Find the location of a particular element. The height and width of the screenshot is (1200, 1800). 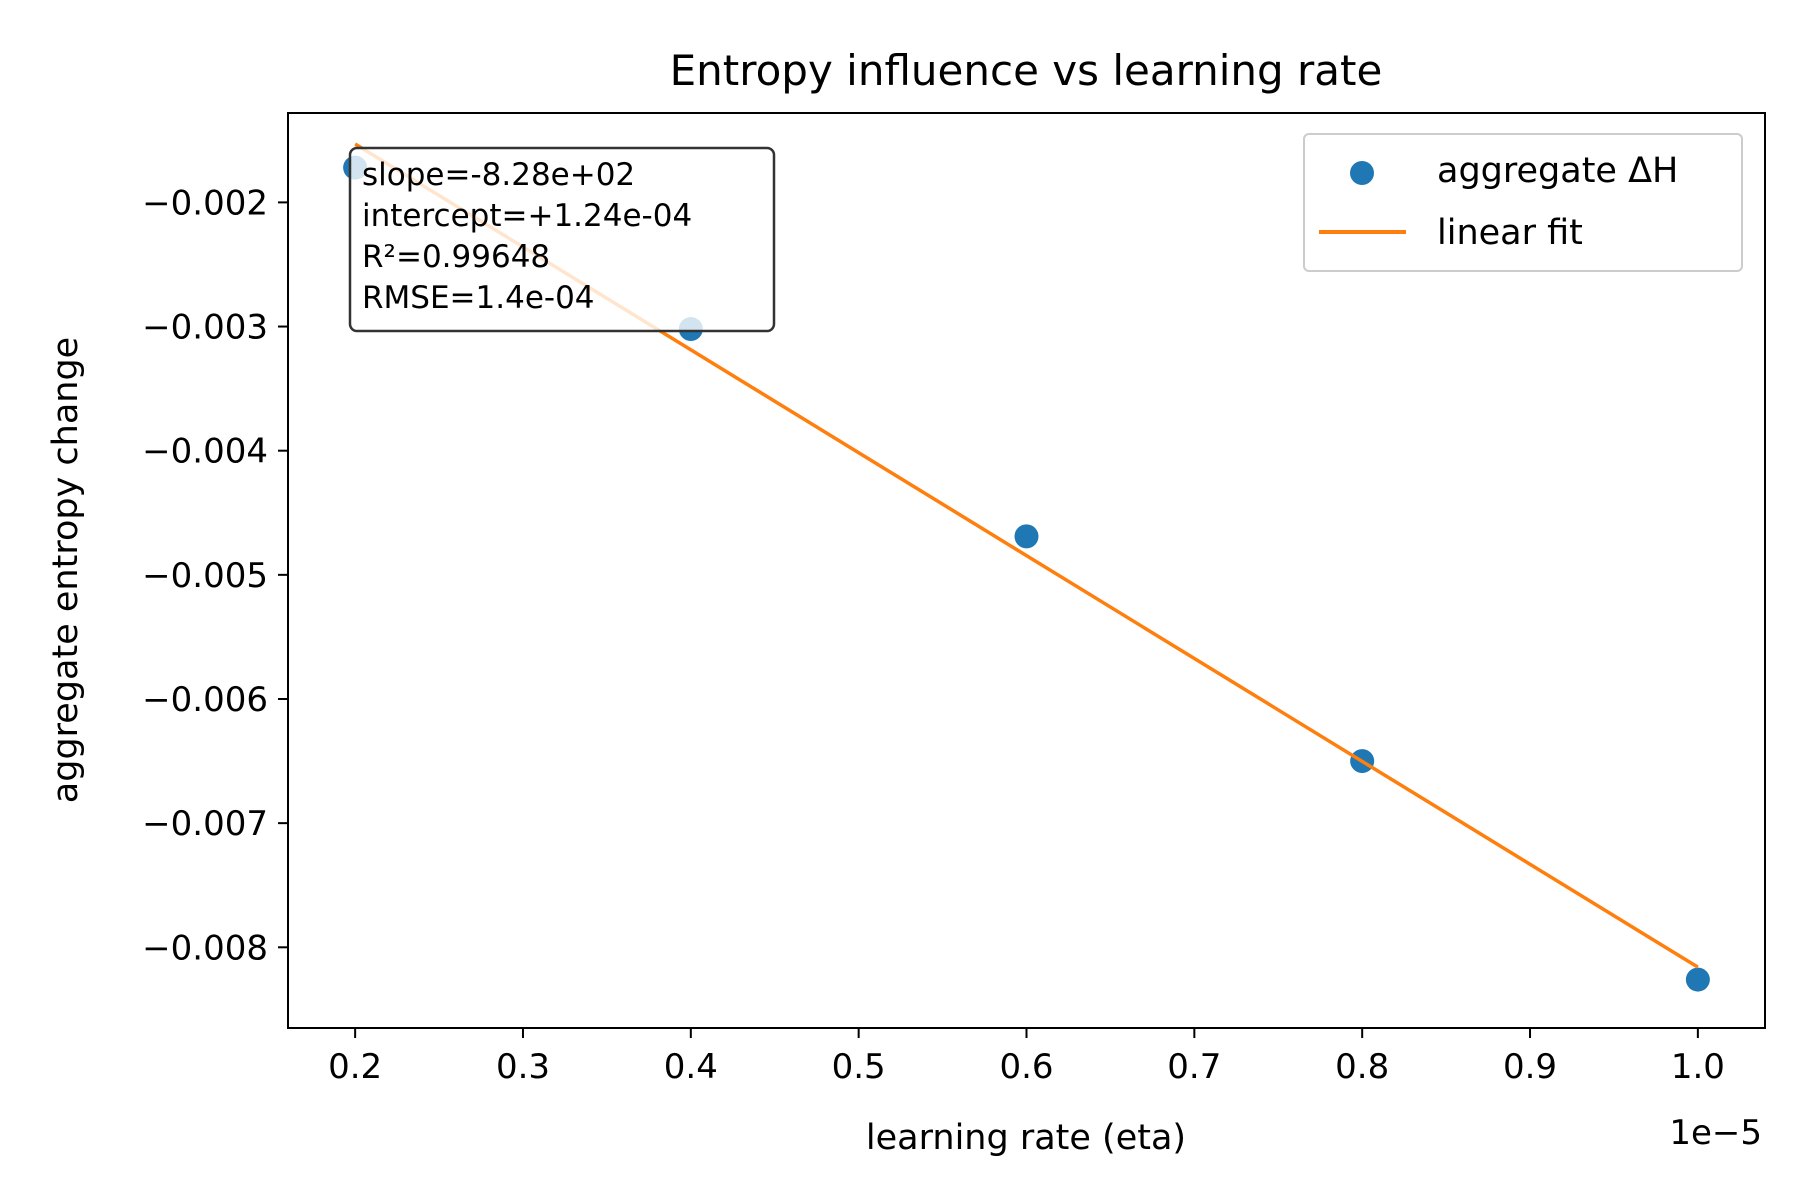

x-tick-label: 0.7 is located at coordinates (1194, 1067).